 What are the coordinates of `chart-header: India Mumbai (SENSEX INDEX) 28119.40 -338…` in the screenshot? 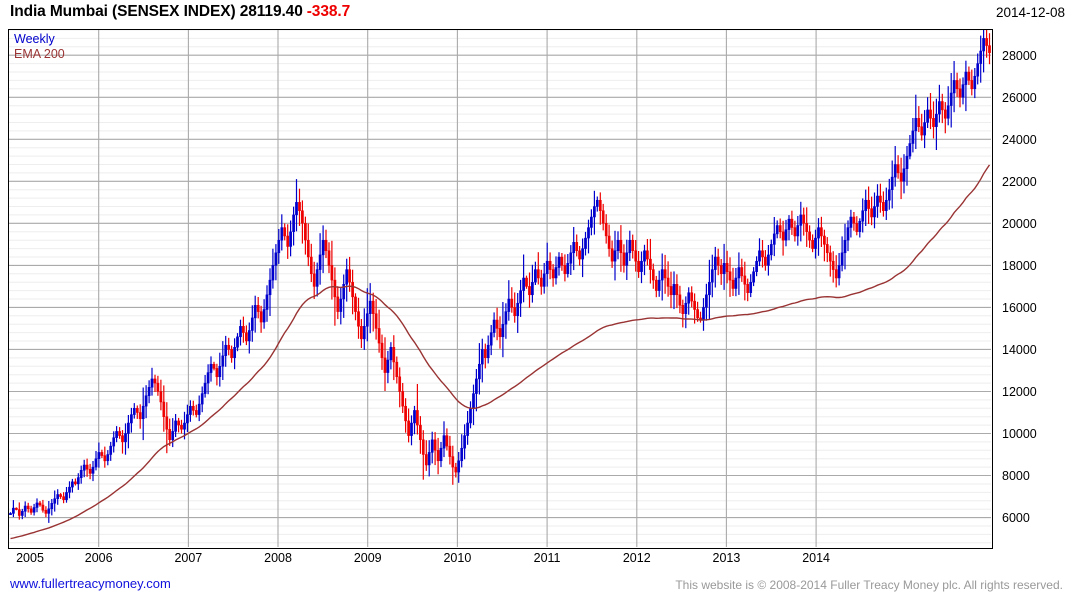 It's located at (537, 14).